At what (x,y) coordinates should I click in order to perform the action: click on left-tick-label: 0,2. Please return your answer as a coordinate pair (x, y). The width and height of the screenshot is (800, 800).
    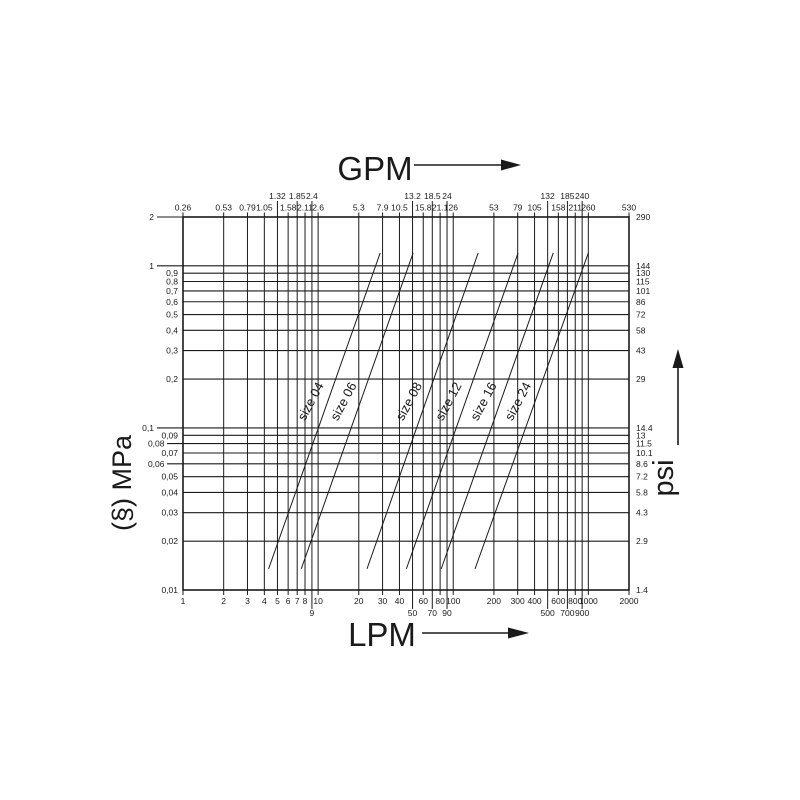
    Looking at the image, I should click on (172, 379).